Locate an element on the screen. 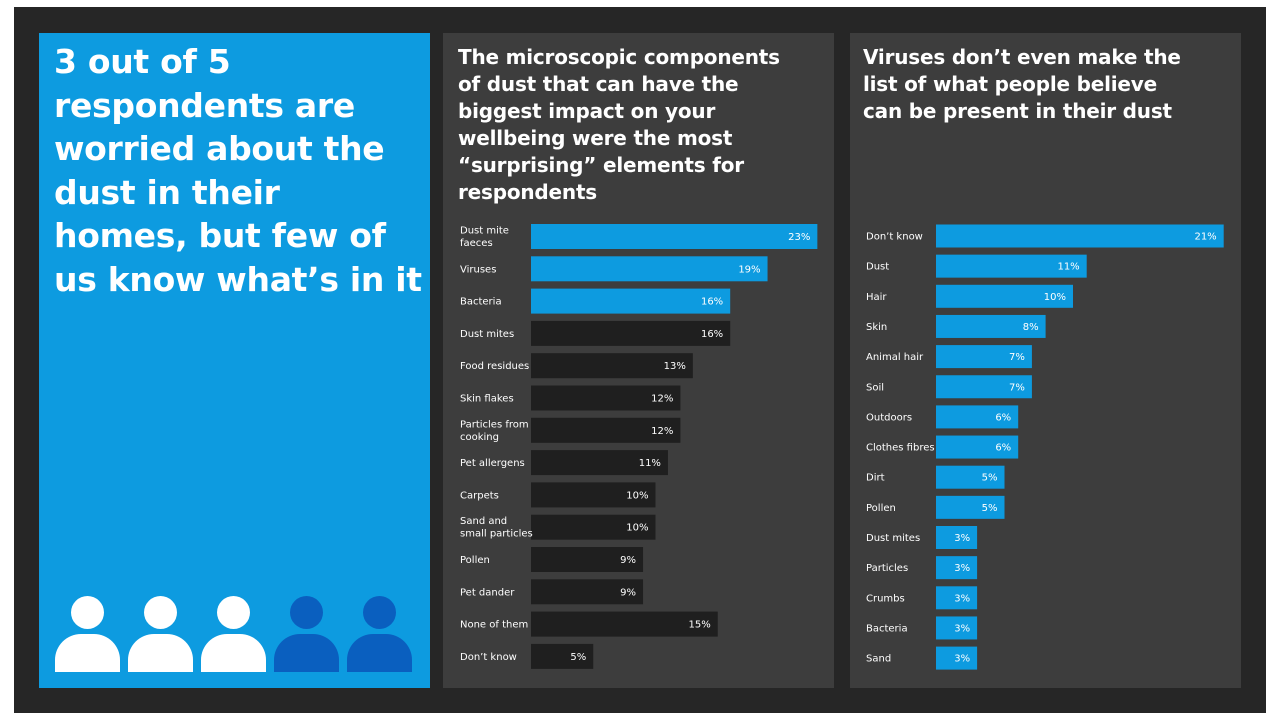 The image size is (1280, 720). category-label: Hair is located at coordinates (876, 297).